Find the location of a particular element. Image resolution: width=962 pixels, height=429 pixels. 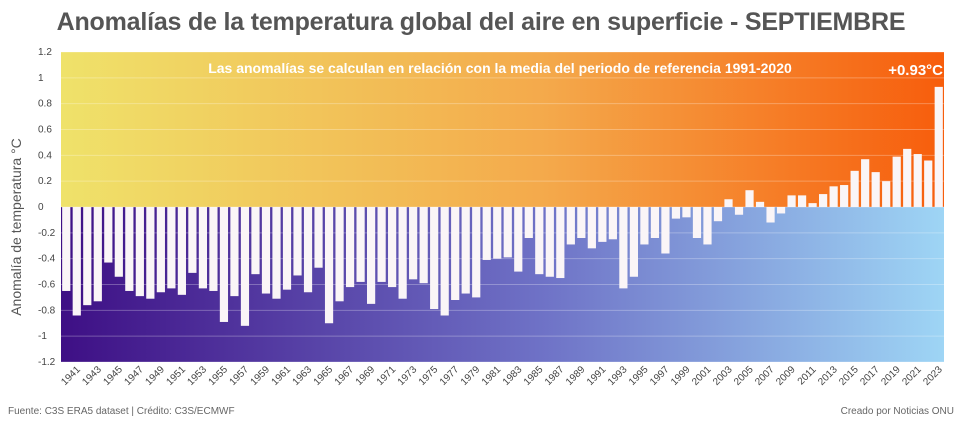

bar-2011 is located at coordinates (812, 205).